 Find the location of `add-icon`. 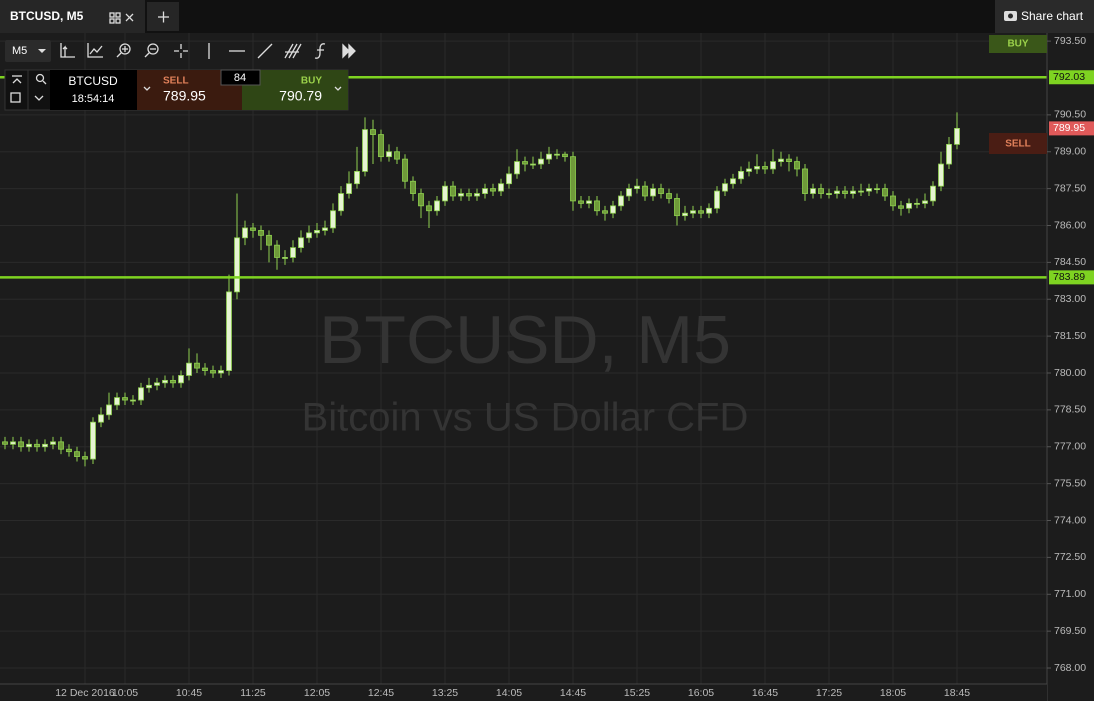

add-icon is located at coordinates (163, 17).